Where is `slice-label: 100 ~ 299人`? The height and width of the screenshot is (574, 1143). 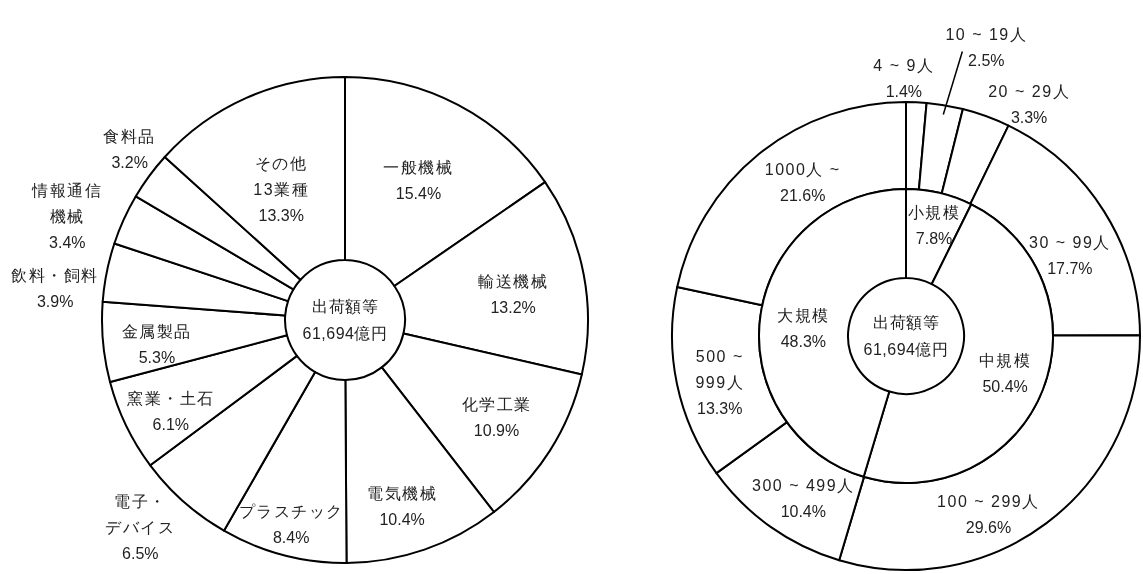 slice-label: 100 ~ 299人 is located at coordinates (988, 502).